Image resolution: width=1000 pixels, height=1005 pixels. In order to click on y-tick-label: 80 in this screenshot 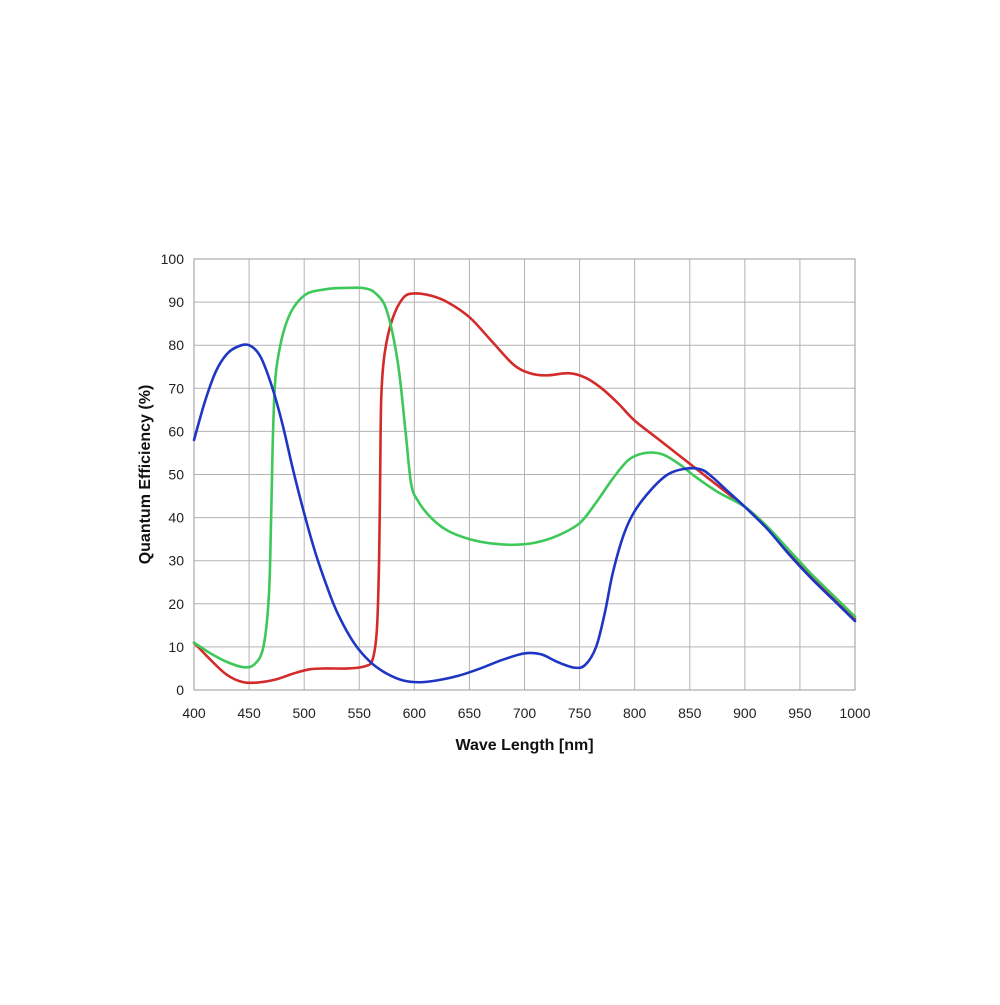, I will do `click(176, 345)`.